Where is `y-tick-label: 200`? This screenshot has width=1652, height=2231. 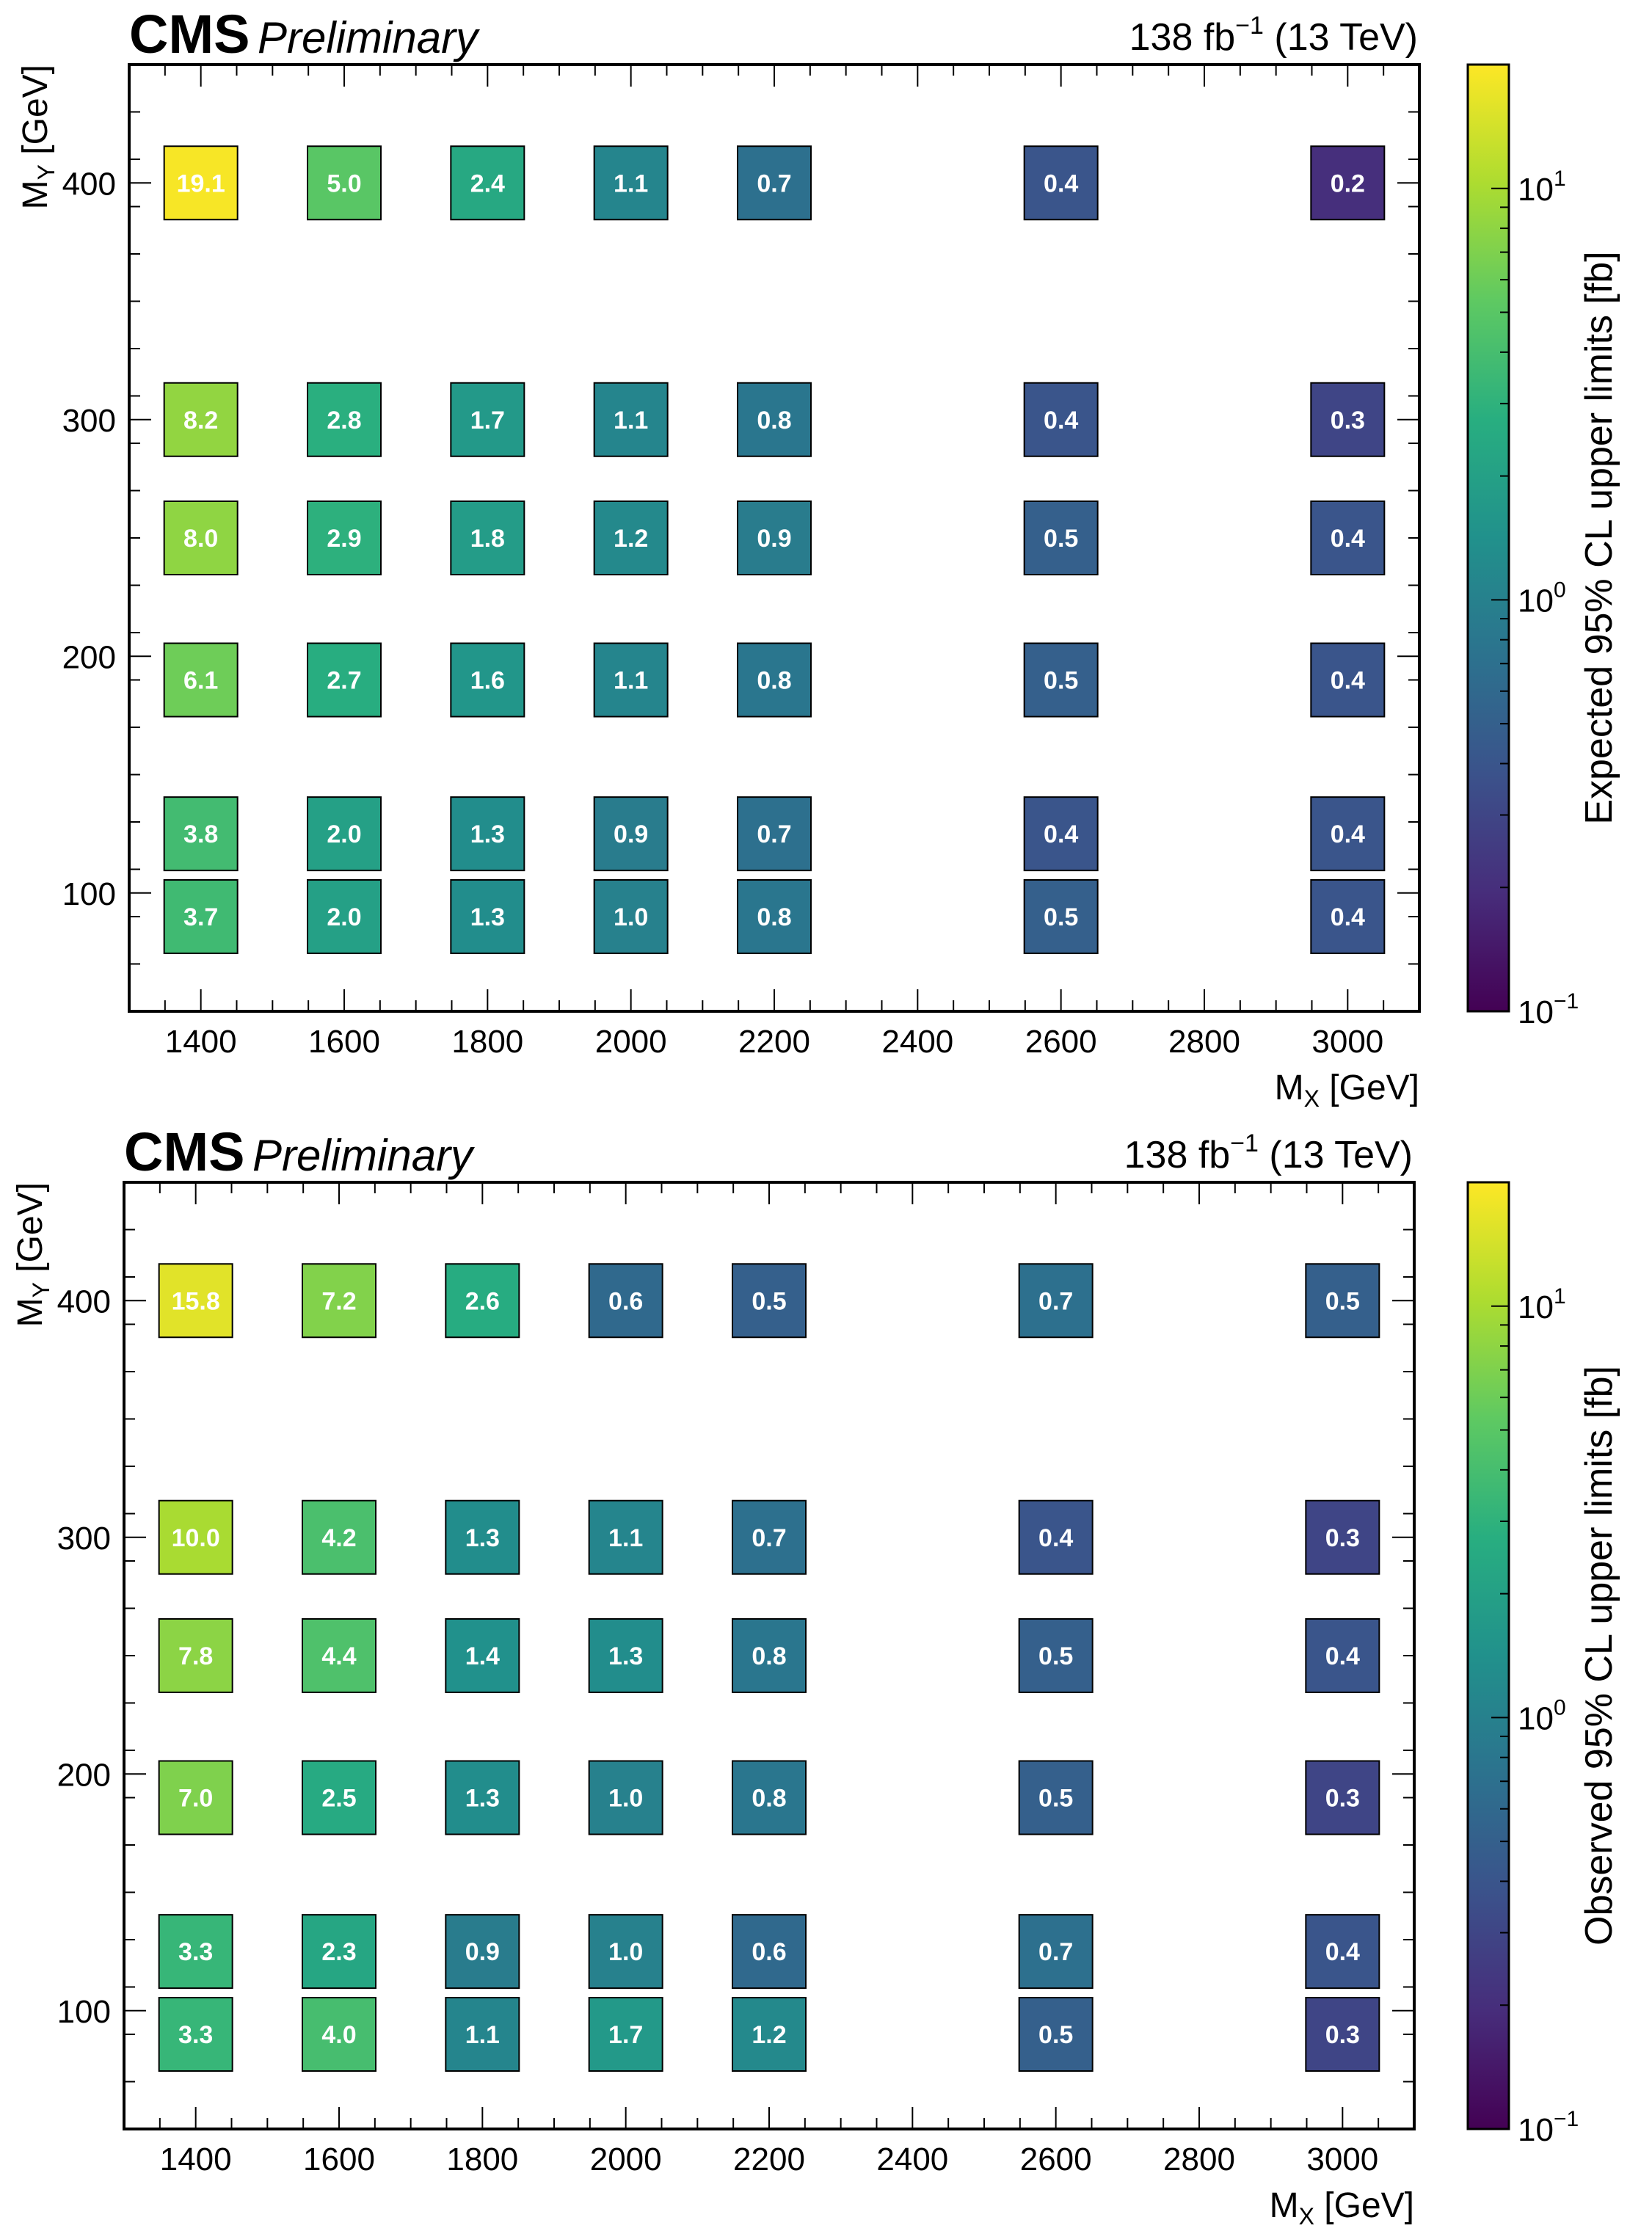 y-tick-label: 200 is located at coordinates (89, 657).